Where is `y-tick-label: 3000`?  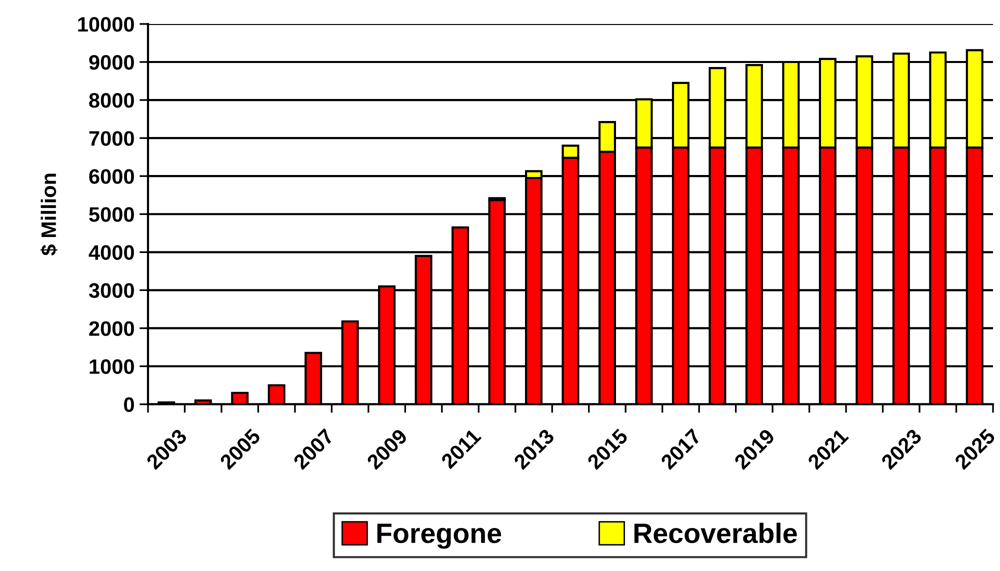 y-tick-label: 3000 is located at coordinates (111, 290).